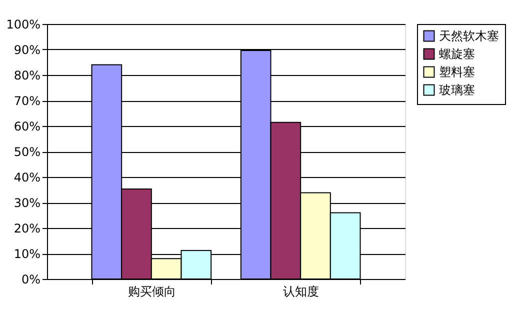 This screenshot has width=531, height=326. Describe the element at coordinates (457, 54) in the screenshot. I see `legend-label: 螺旋塞` at that location.